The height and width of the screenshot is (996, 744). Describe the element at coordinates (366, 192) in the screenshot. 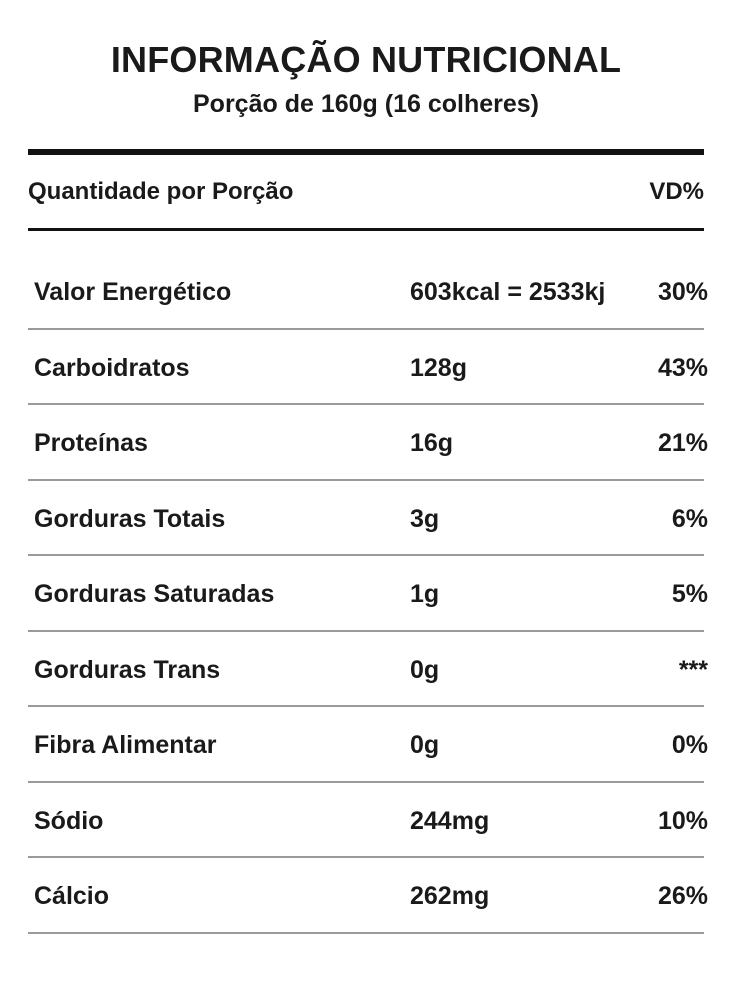

I see `column-header-row: Quantidade por Porção VD%` at that location.